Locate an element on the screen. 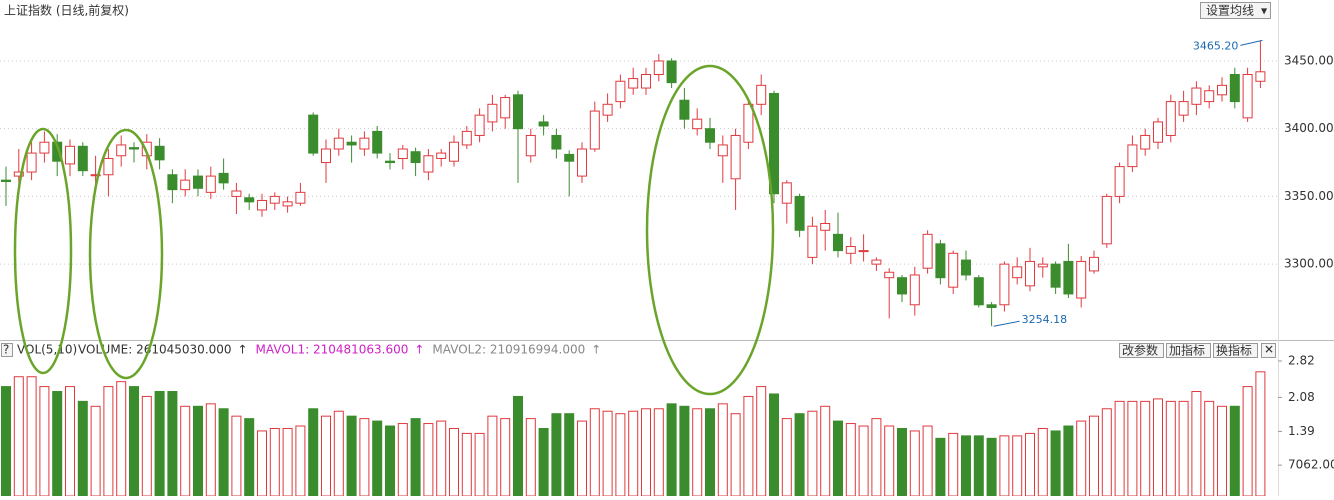  indicator-button-label: 换指标 is located at coordinates (1234, 350).